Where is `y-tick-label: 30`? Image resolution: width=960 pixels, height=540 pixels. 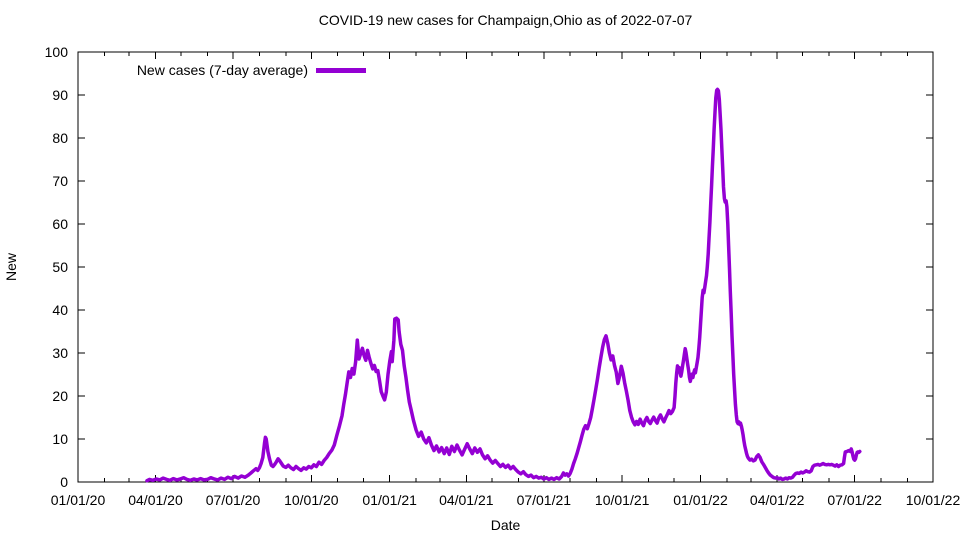
y-tick-label: 30 is located at coordinates (60, 353).